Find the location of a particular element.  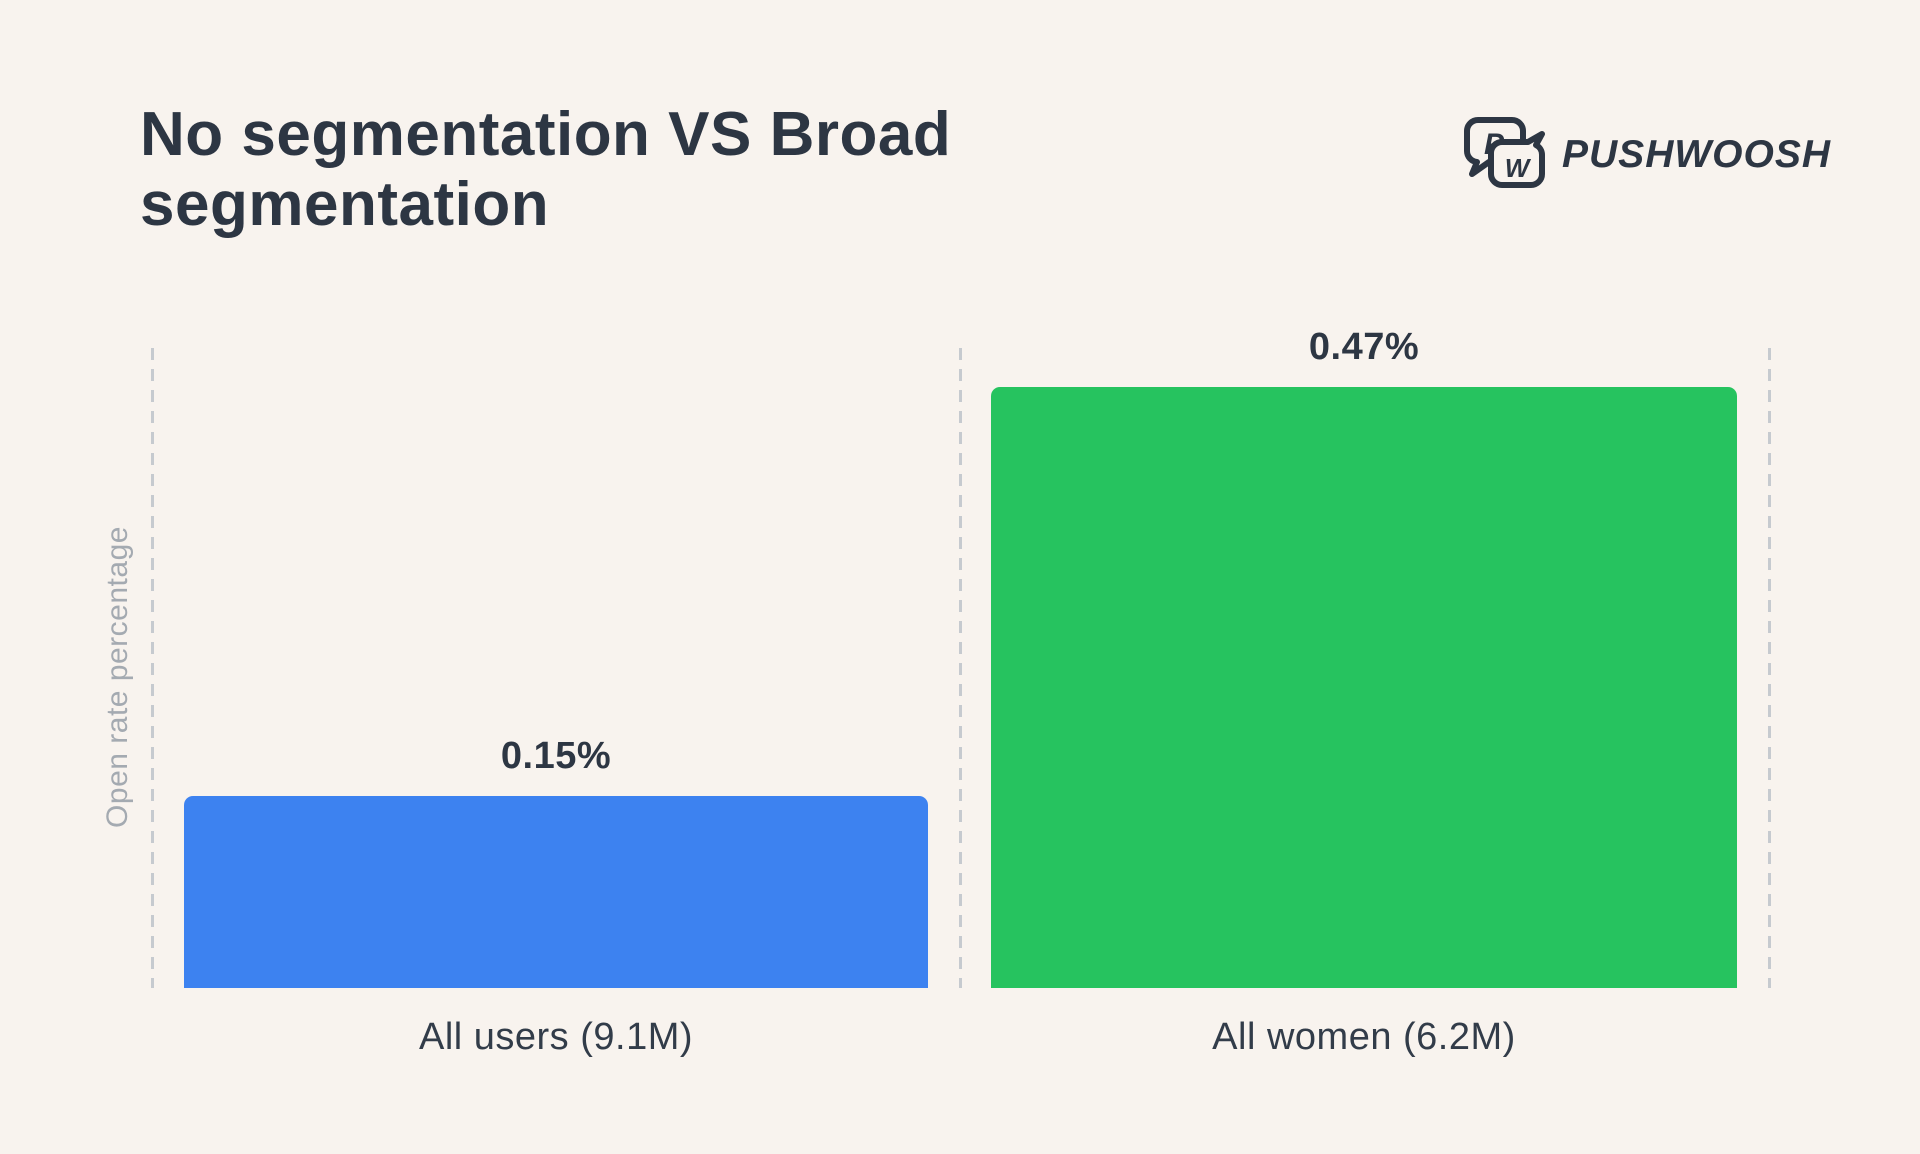

bar-all-users is located at coordinates (556, 892).